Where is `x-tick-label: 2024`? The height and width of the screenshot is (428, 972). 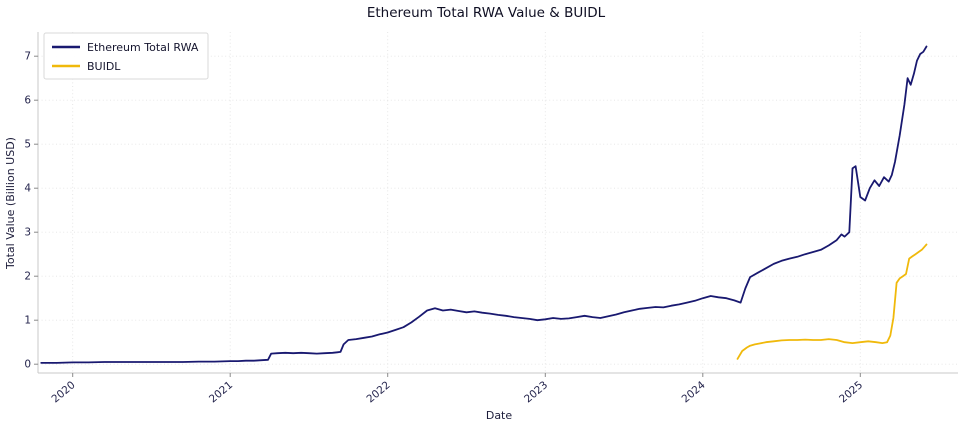
x-tick-label: 2024 is located at coordinates (694, 392).